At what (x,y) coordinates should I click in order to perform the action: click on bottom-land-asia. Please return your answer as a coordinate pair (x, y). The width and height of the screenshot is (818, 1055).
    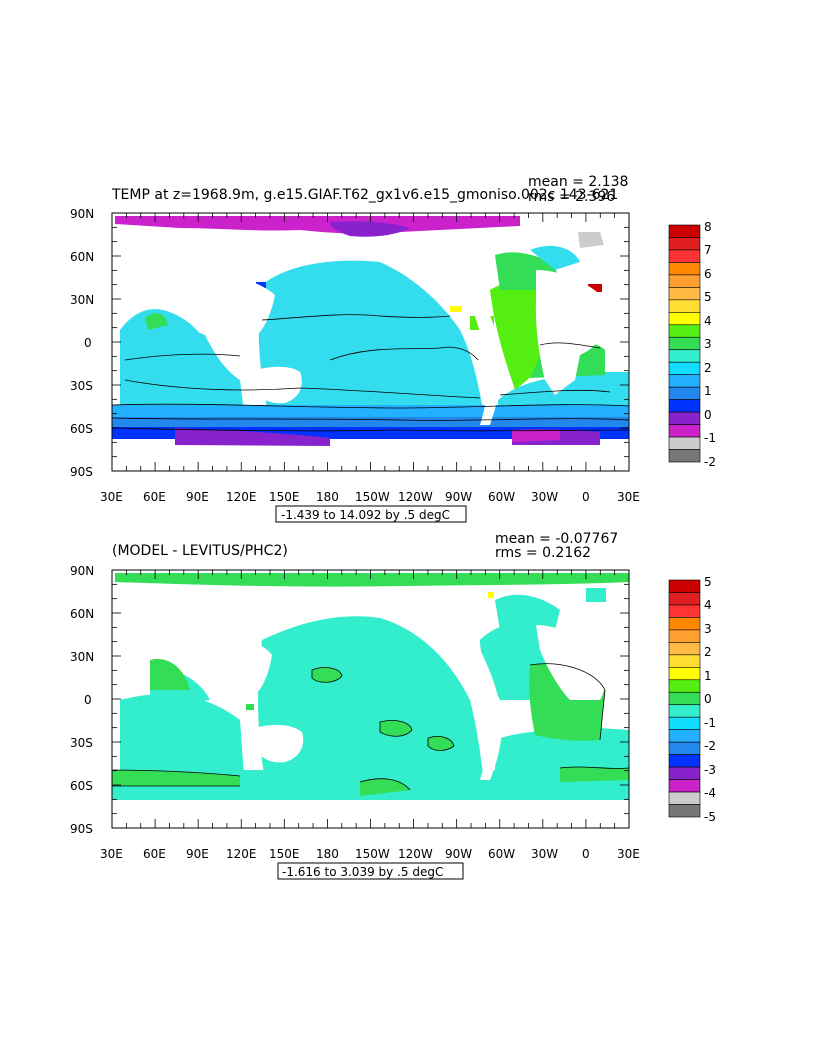
    Looking at the image, I should click on (236, 670).